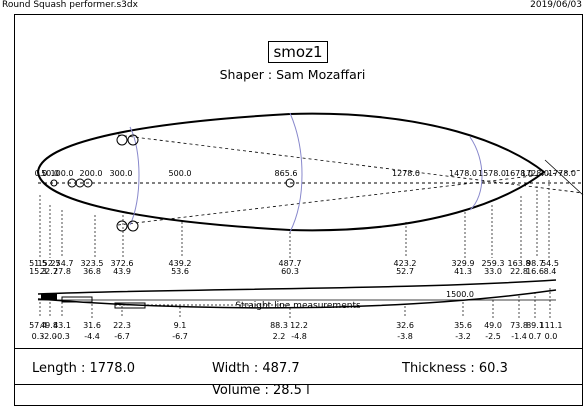 This screenshot has height=408, width=585. What do you see at coordinates (463, 336) in the screenshot?
I see `rocker-value-2: -3.2` at bounding box center [463, 336].